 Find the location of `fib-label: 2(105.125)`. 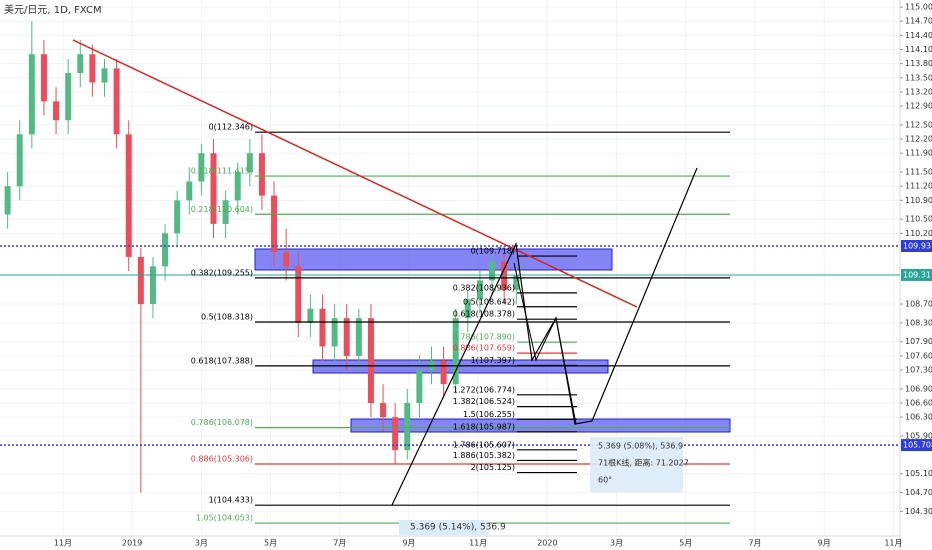

fib-label: 2(105.125) is located at coordinates (493, 467).